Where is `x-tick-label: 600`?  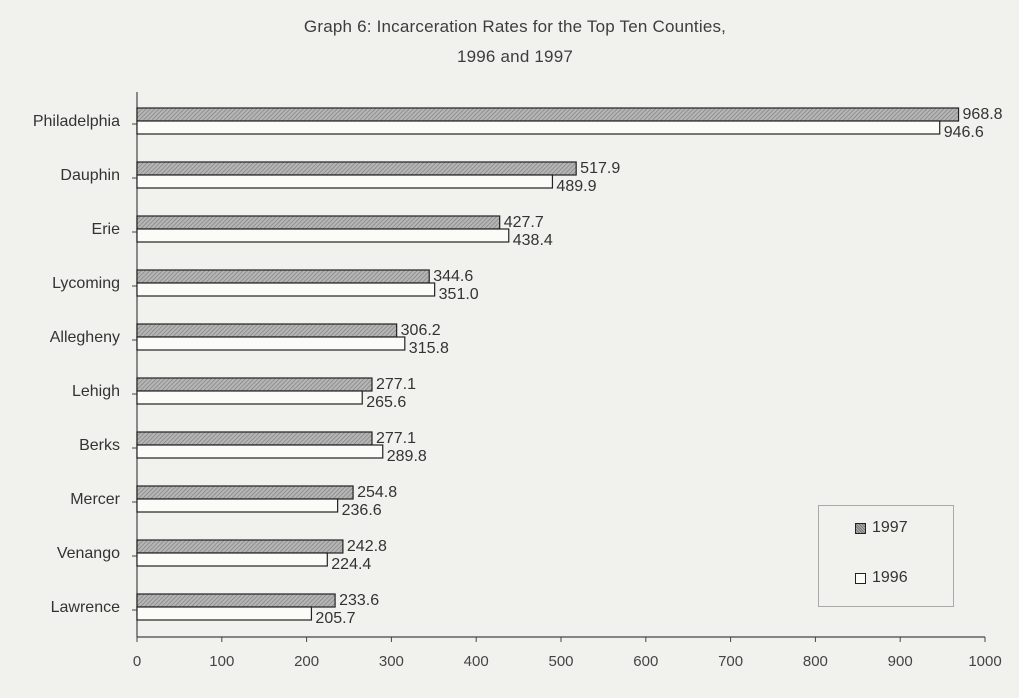 x-tick-label: 600 is located at coordinates (645, 661).